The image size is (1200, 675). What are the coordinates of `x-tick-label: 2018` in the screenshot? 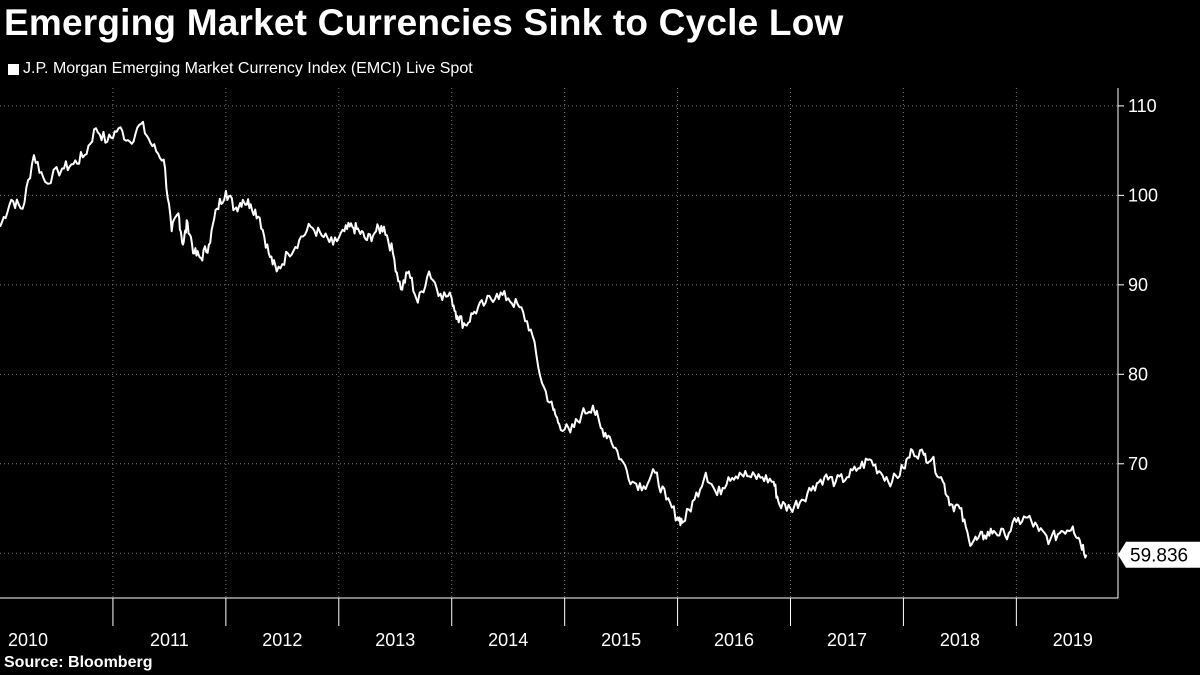 It's located at (960, 640).